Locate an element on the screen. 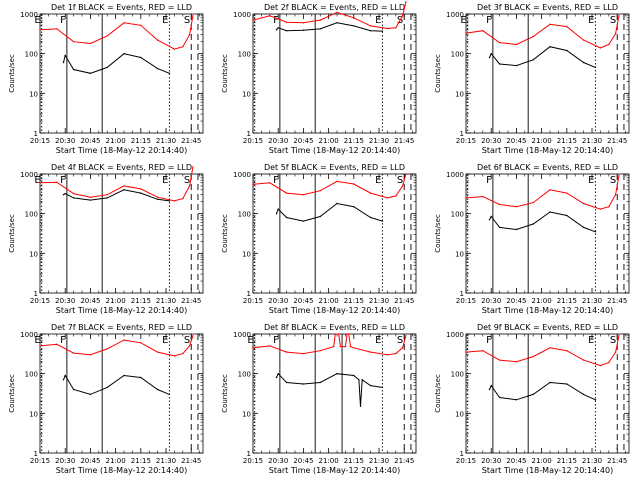 This screenshot has height=480, width=640. y-tick-label: 10 is located at coordinates (459, 254).